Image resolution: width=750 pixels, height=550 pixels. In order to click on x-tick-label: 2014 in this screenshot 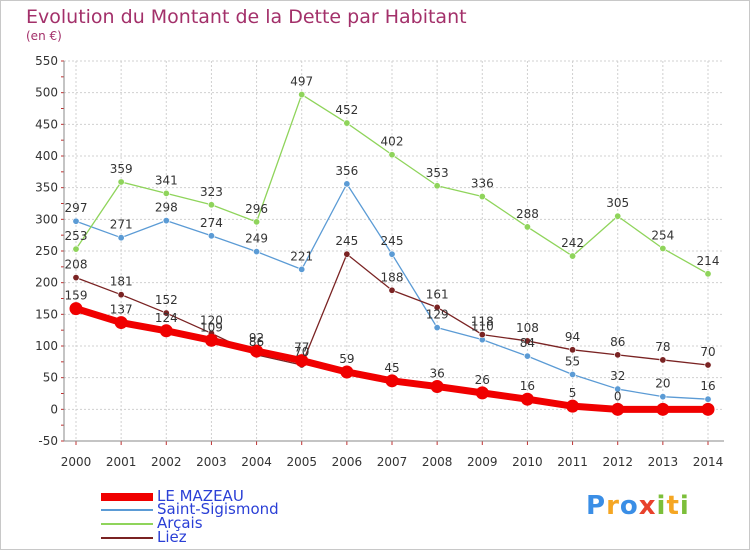, I will do `click(708, 462)`.